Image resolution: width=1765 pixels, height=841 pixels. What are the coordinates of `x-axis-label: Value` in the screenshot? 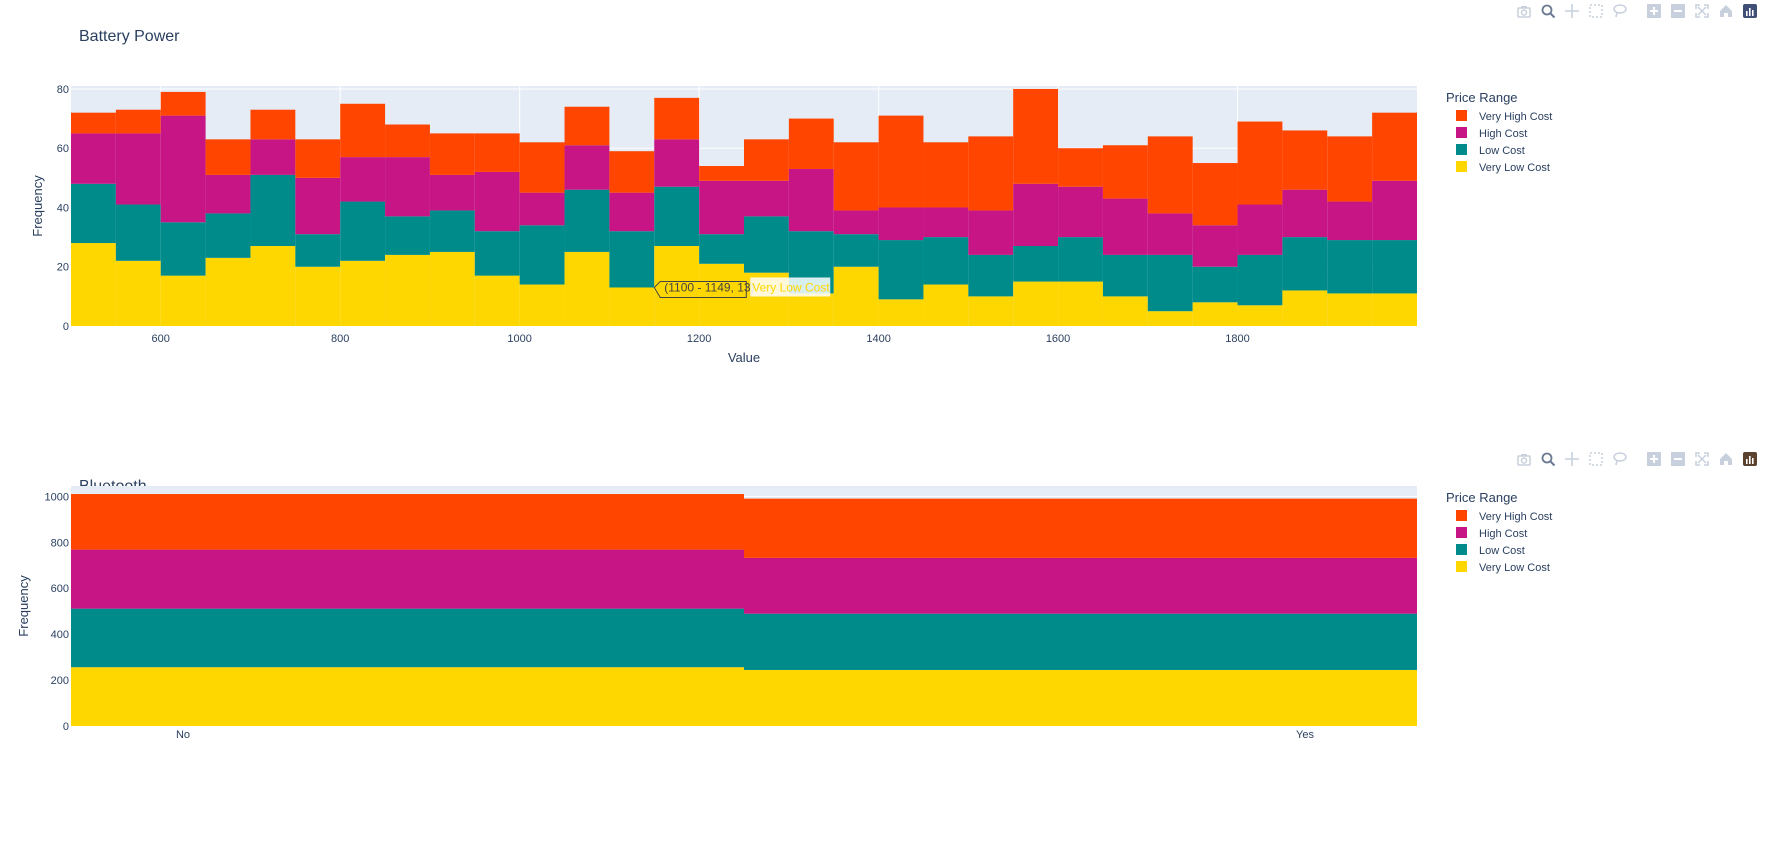 It's located at (744, 357).